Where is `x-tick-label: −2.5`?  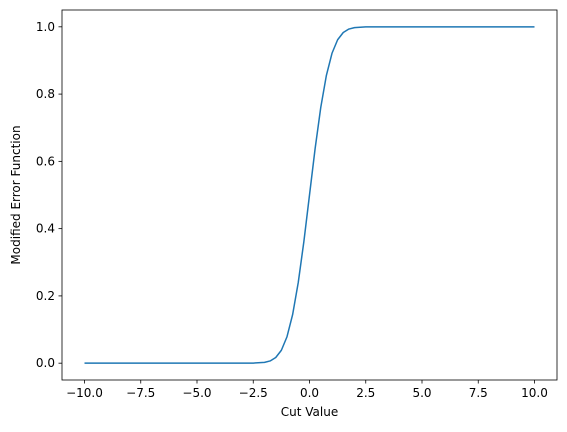 x-tick-label: −2.5 is located at coordinates (253, 393).